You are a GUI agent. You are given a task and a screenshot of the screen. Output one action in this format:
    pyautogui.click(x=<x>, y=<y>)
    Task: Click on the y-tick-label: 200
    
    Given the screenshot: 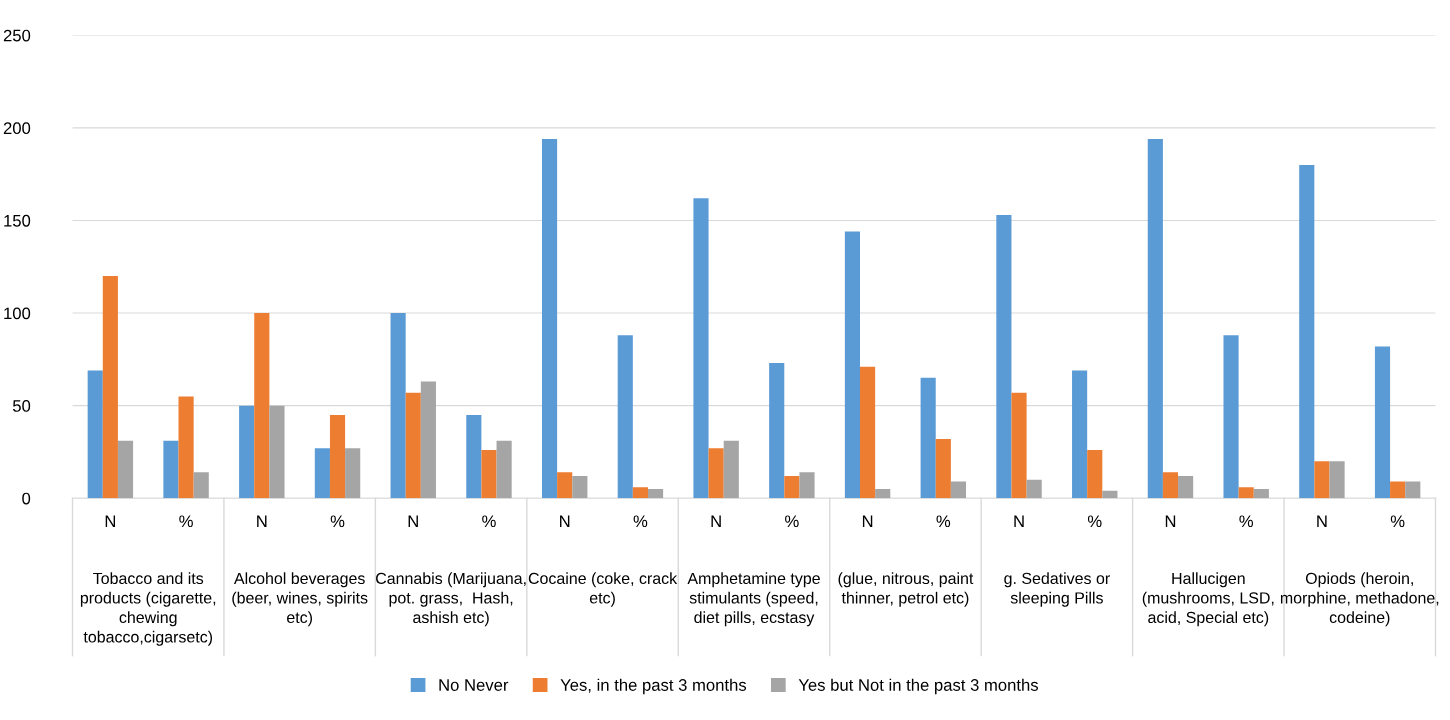 What is the action you would take?
    pyautogui.click(x=17, y=128)
    